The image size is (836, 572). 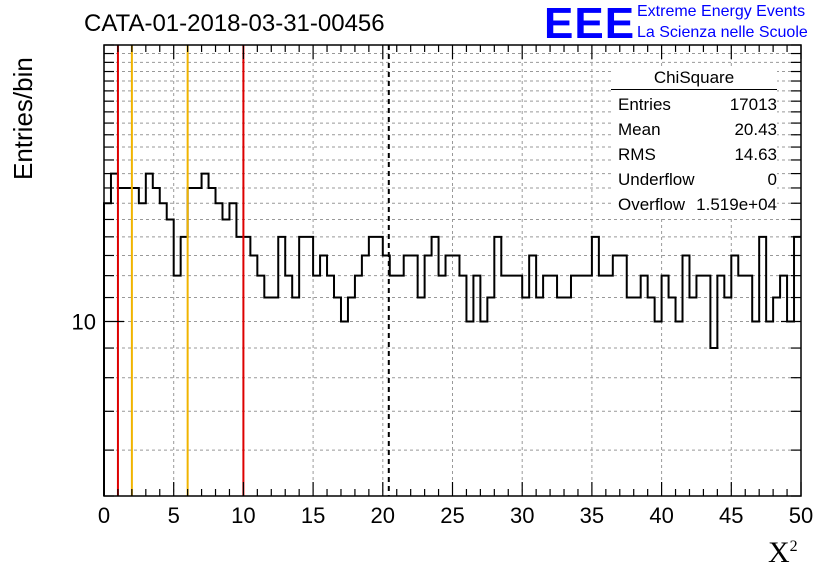 What do you see at coordinates (736, 204) in the screenshot?
I see `stats-value: 1.519e+04` at bounding box center [736, 204].